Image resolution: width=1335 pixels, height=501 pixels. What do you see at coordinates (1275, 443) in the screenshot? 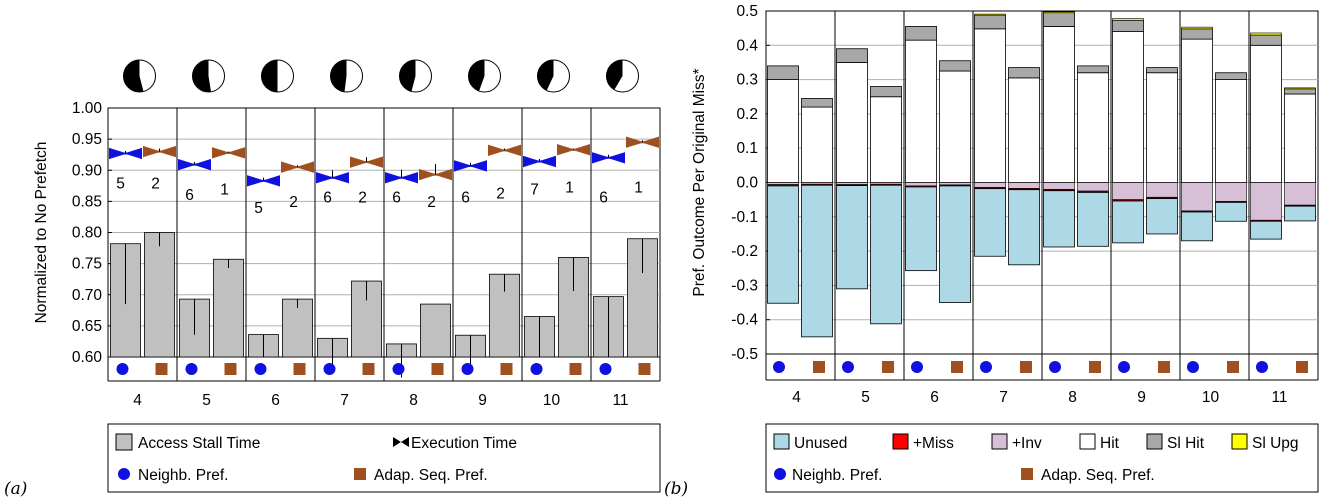
I see `legend-label-sl_upg: Sl Upg` at bounding box center [1275, 443].